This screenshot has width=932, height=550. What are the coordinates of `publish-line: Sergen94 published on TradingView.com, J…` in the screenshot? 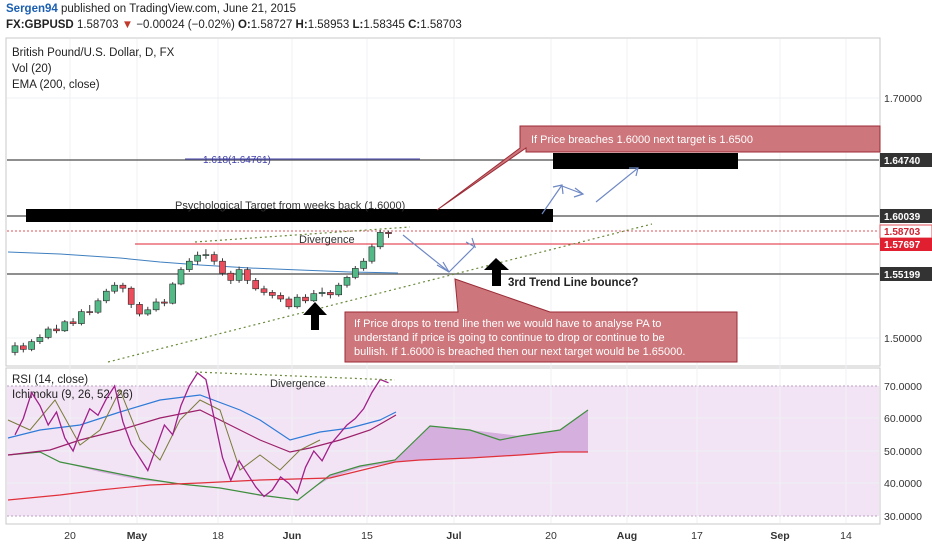 It's located at (151, 9).